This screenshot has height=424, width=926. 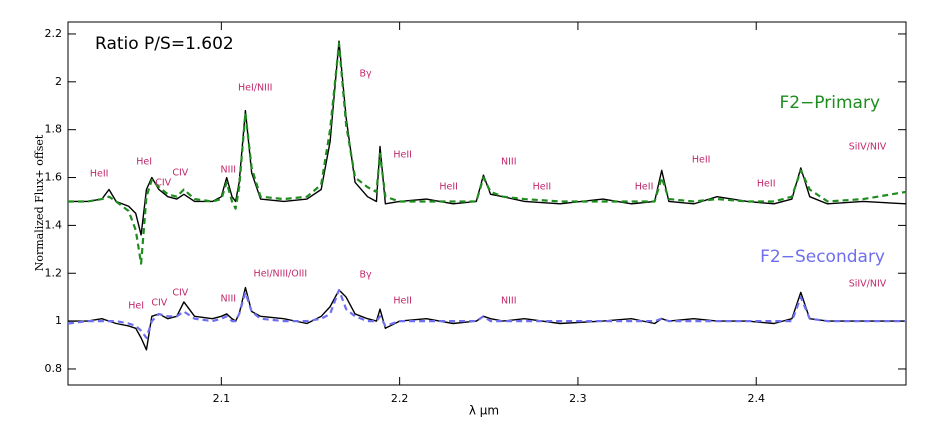 What do you see at coordinates (281, 273) in the screenshot?
I see `line-annotation: HeI/NIII/OIII` at bounding box center [281, 273].